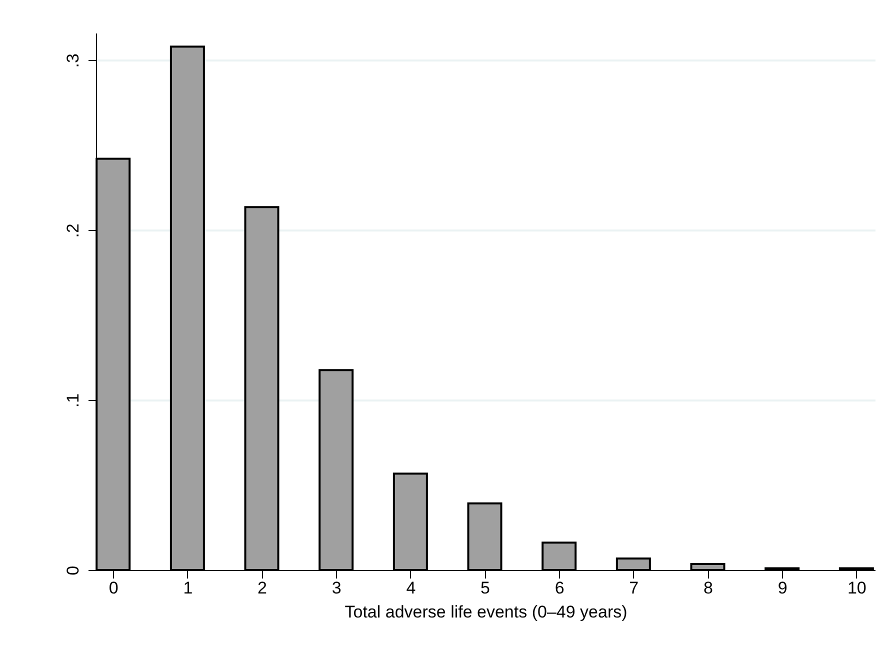 The height and width of the screenshot is (654, 888). Describe the element at coordinates (73, 571) in the screenshot. I see `y-tick-label: 0` at that location.